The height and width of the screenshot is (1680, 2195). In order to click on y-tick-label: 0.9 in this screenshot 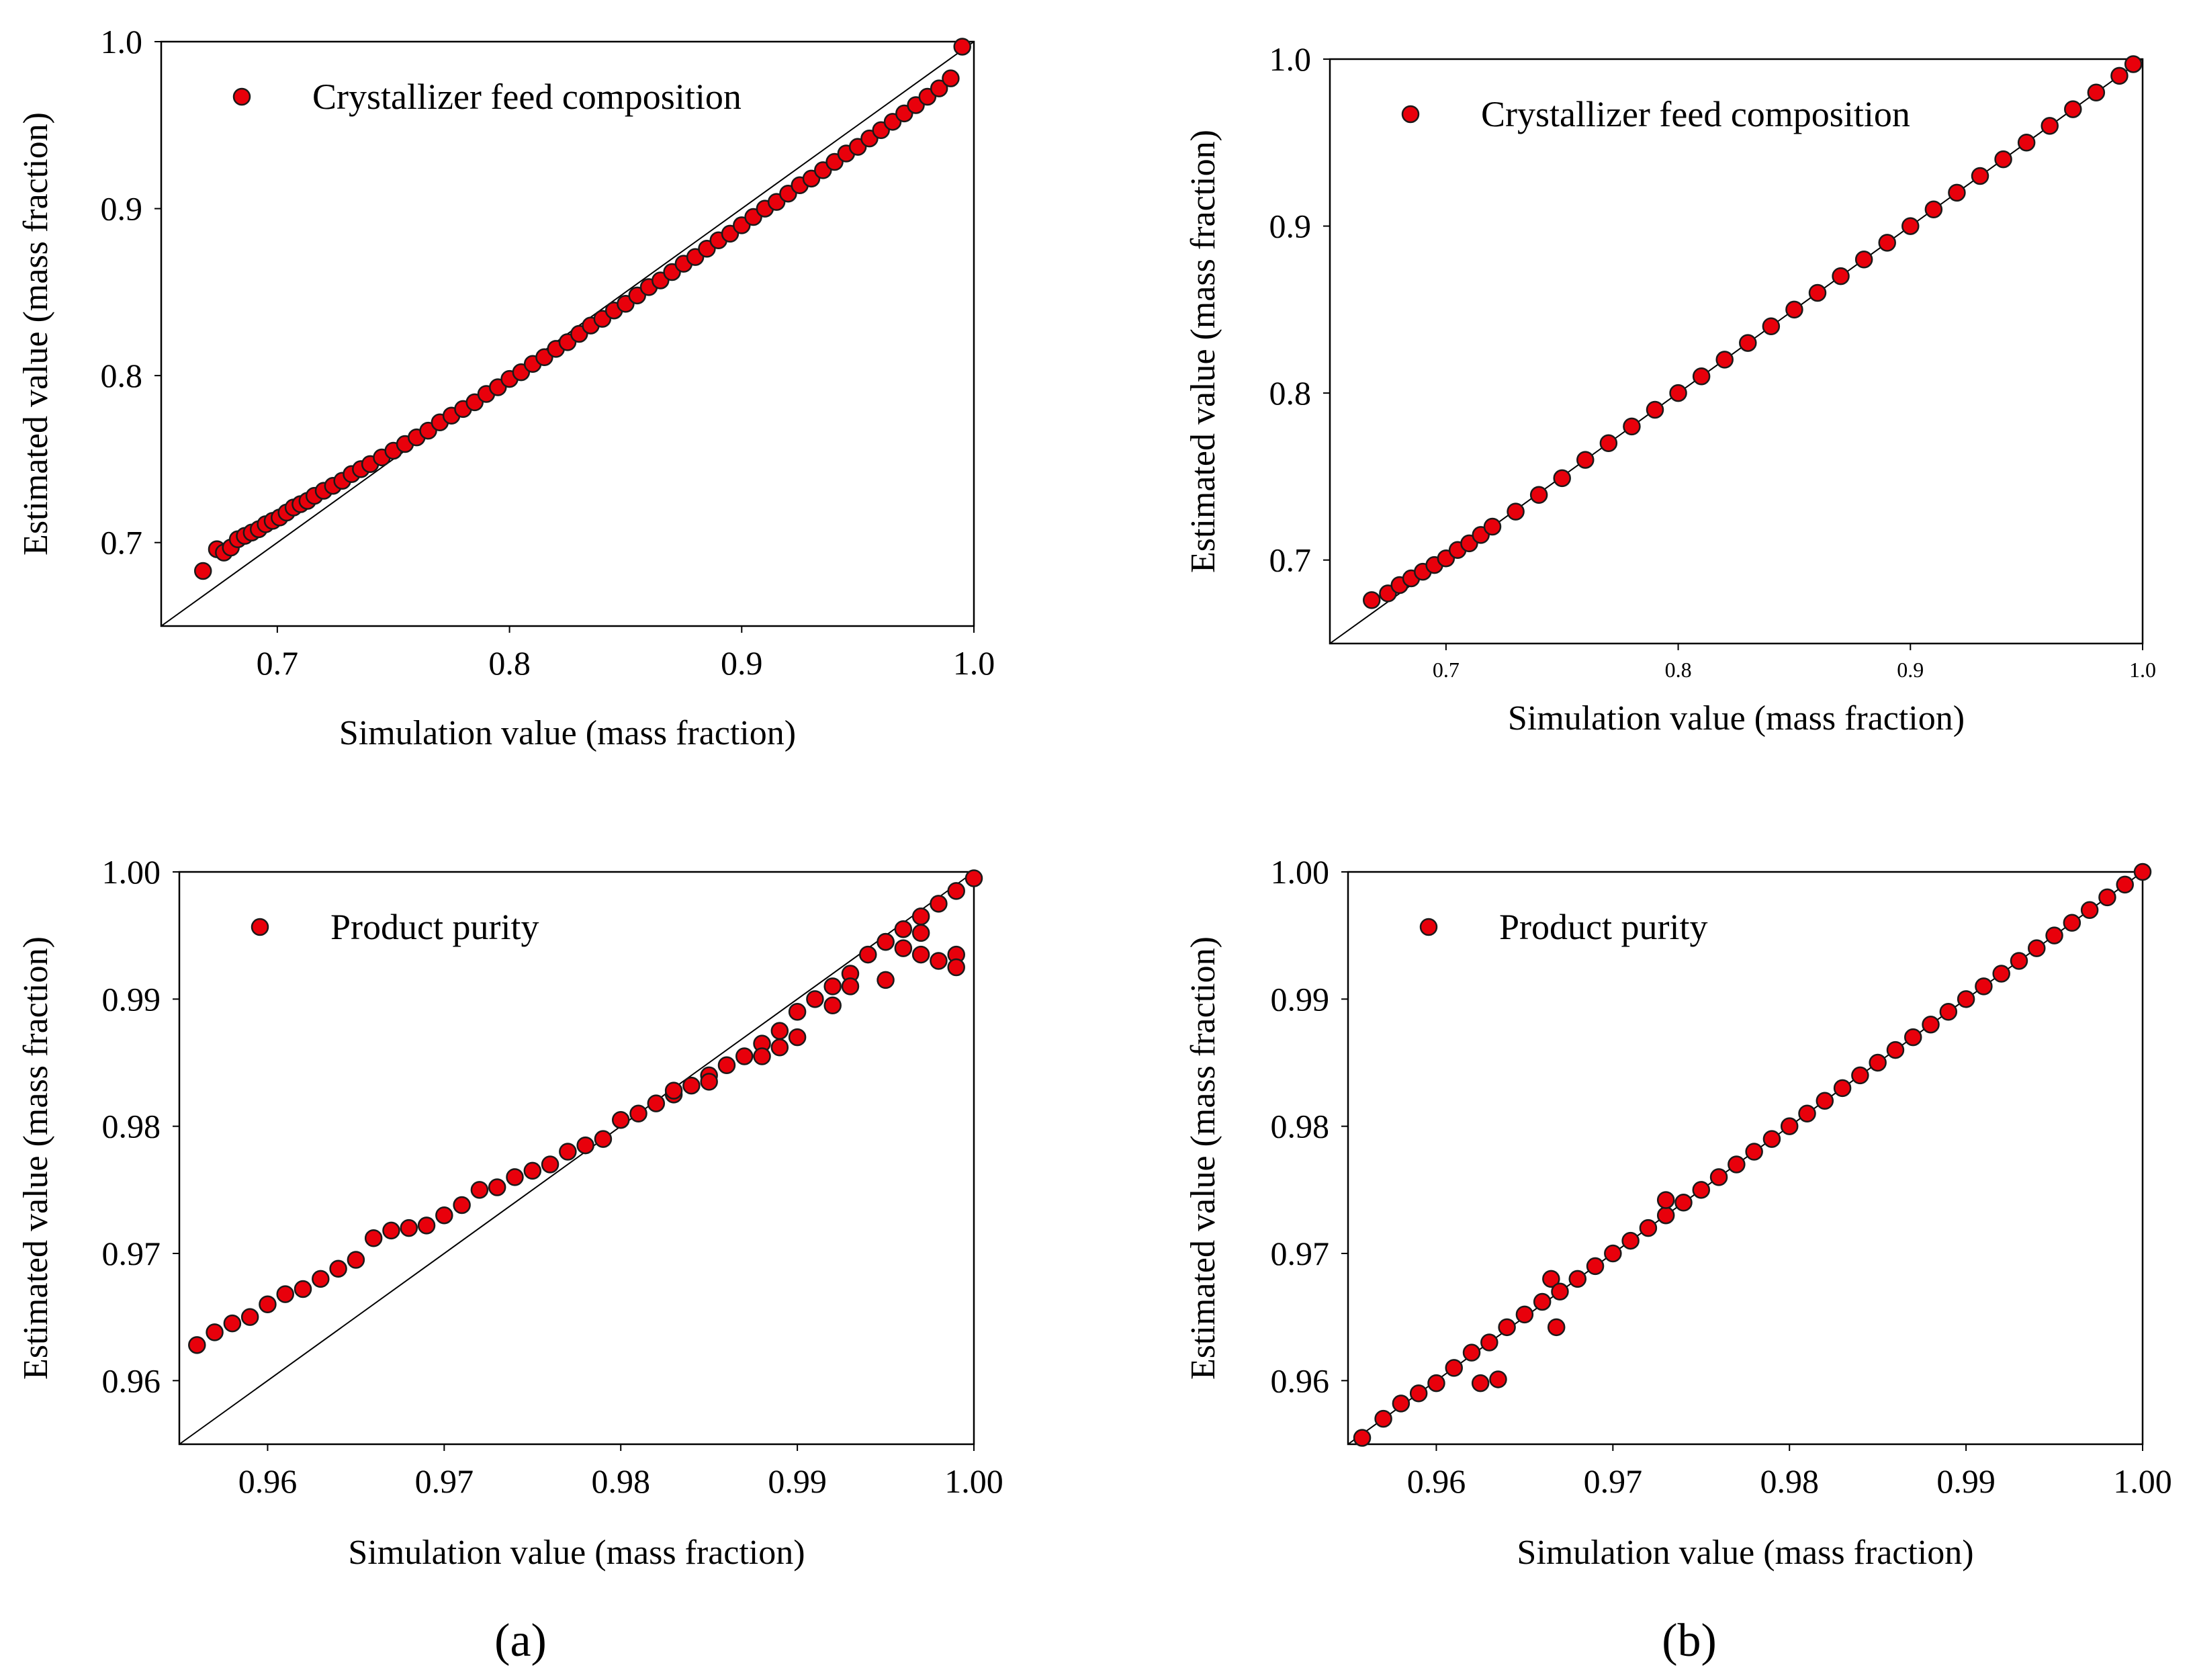, I will do `click(1290, 226)`.